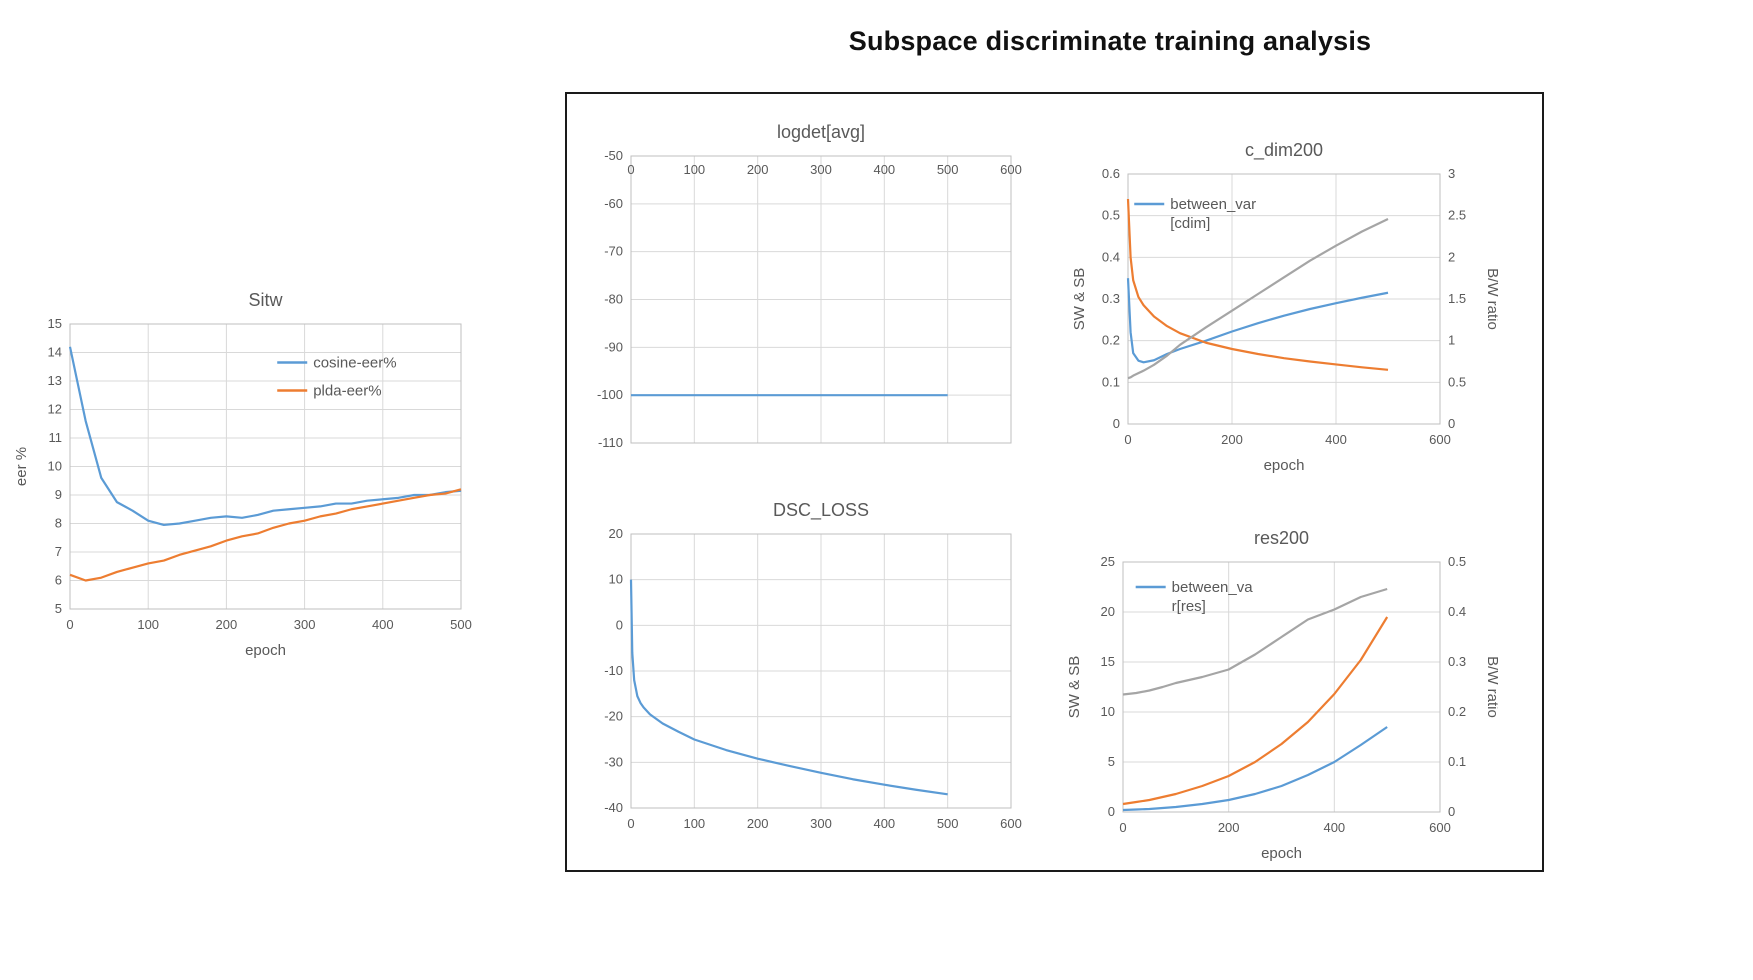 The height and width of the screenshot is (980, 1753). What do you see at coordinates (613, 346) in the screenshot?
I see `svg-text: -90` at bounding box center [613, 346].